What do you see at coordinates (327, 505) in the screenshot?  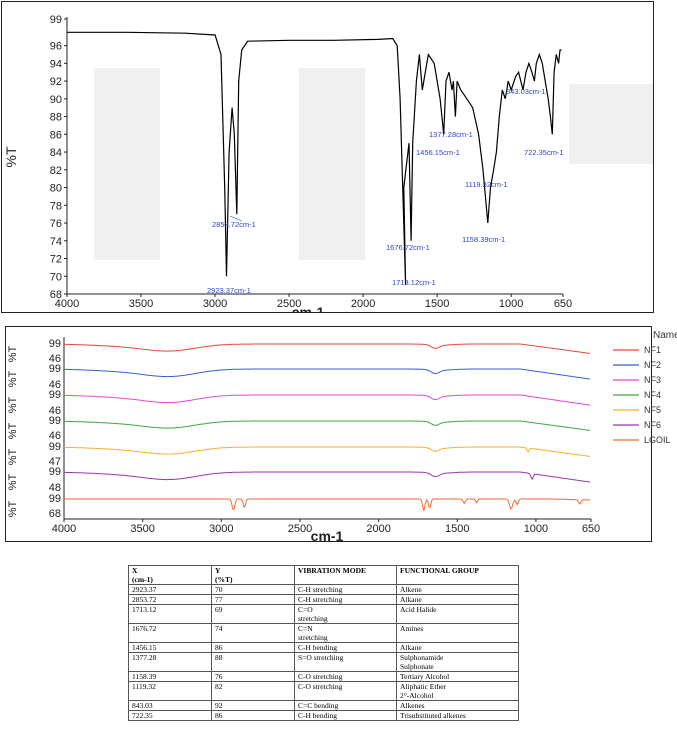 I see `series-line-lgoil` at bounding box center [327, 505].